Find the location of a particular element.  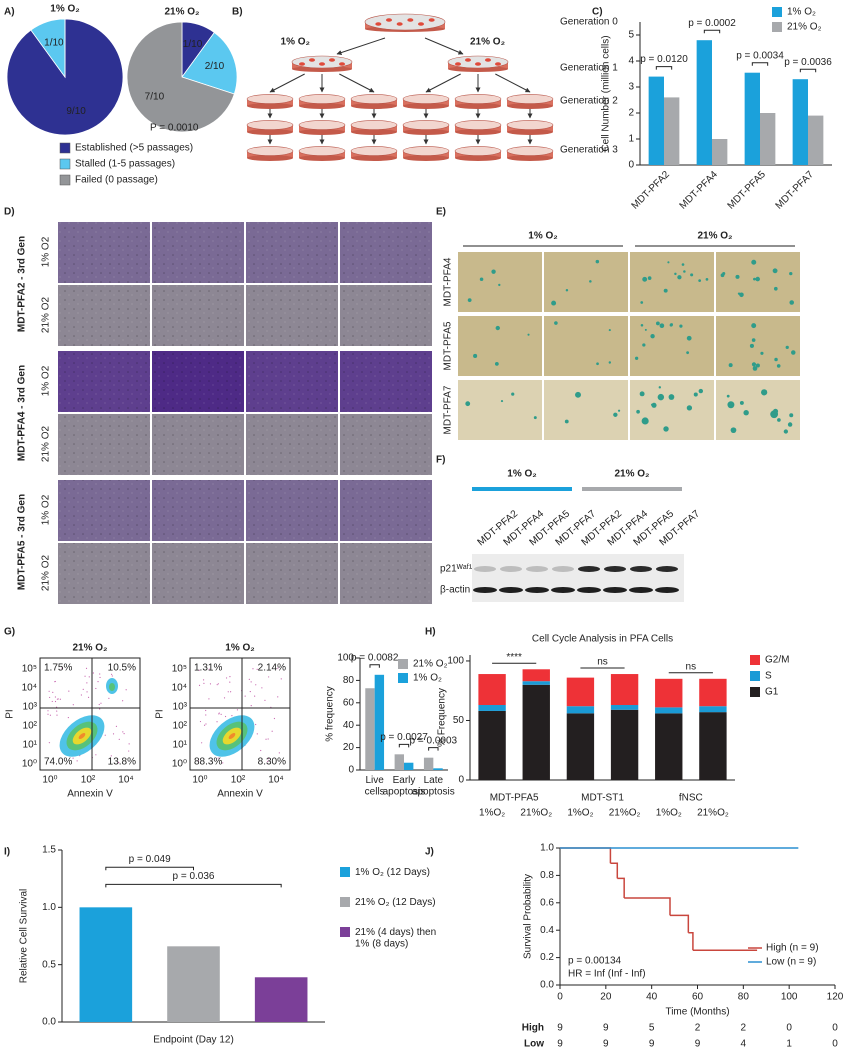

panel-label: H) is located at coordinates (430, 632).